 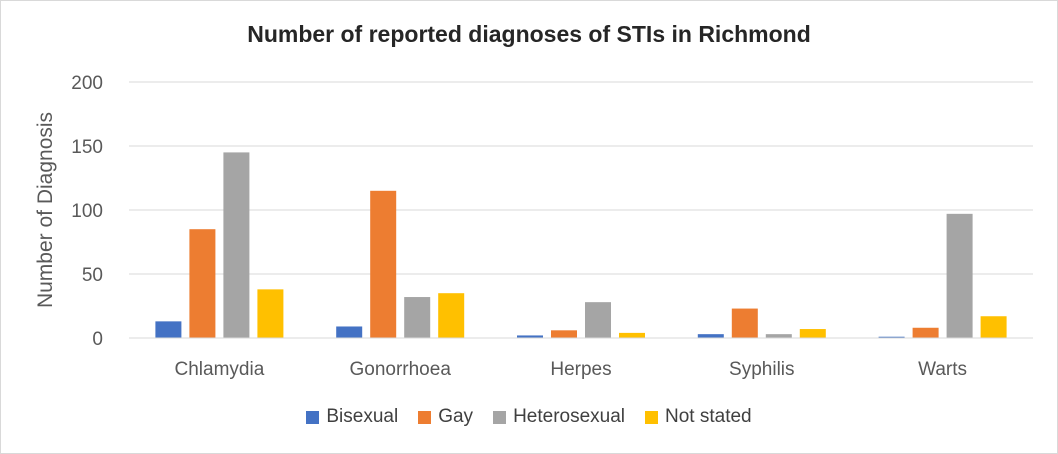 I want to click on legend-label: Heterosexual, so click(x=569, y=416).